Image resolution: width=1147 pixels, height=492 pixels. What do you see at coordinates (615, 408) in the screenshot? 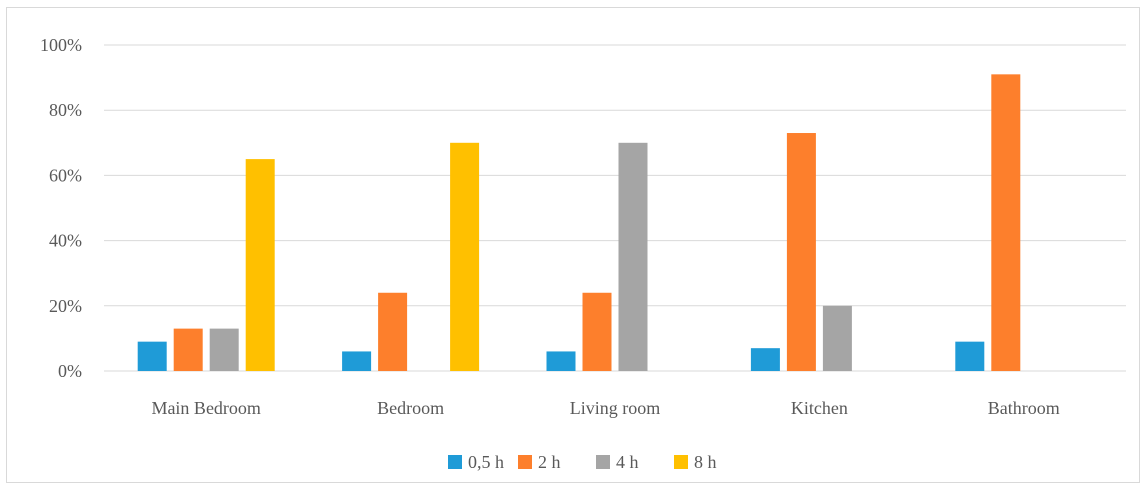
I see `x-tick-label: Living room` at bounding box center [615, 408].